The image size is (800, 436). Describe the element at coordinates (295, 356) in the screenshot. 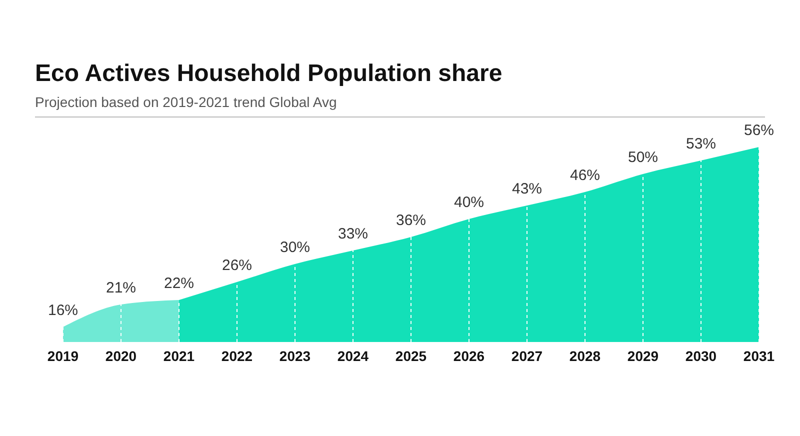

I see `x-tick-label: 2023` at that location.